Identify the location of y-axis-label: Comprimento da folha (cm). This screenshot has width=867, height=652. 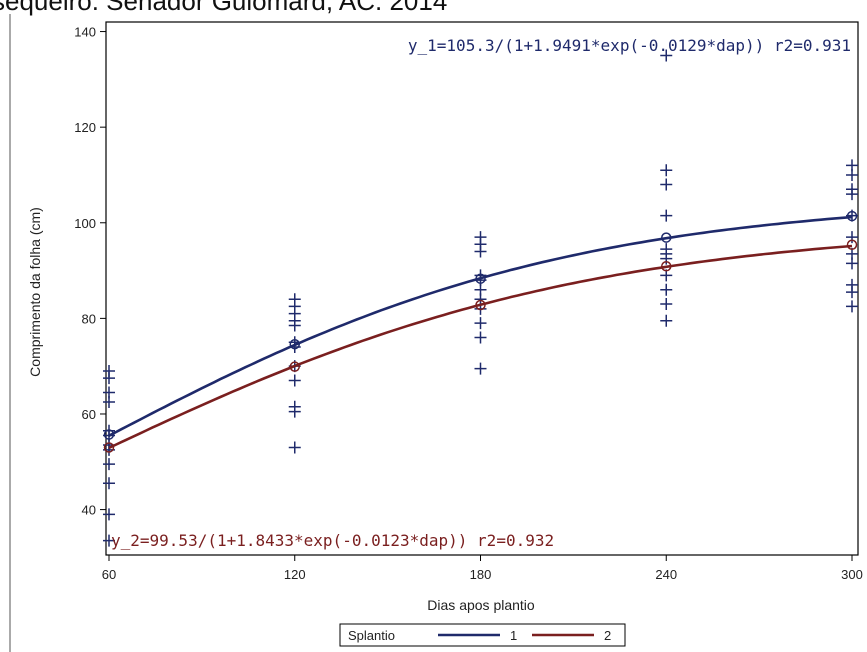
(35, 292).